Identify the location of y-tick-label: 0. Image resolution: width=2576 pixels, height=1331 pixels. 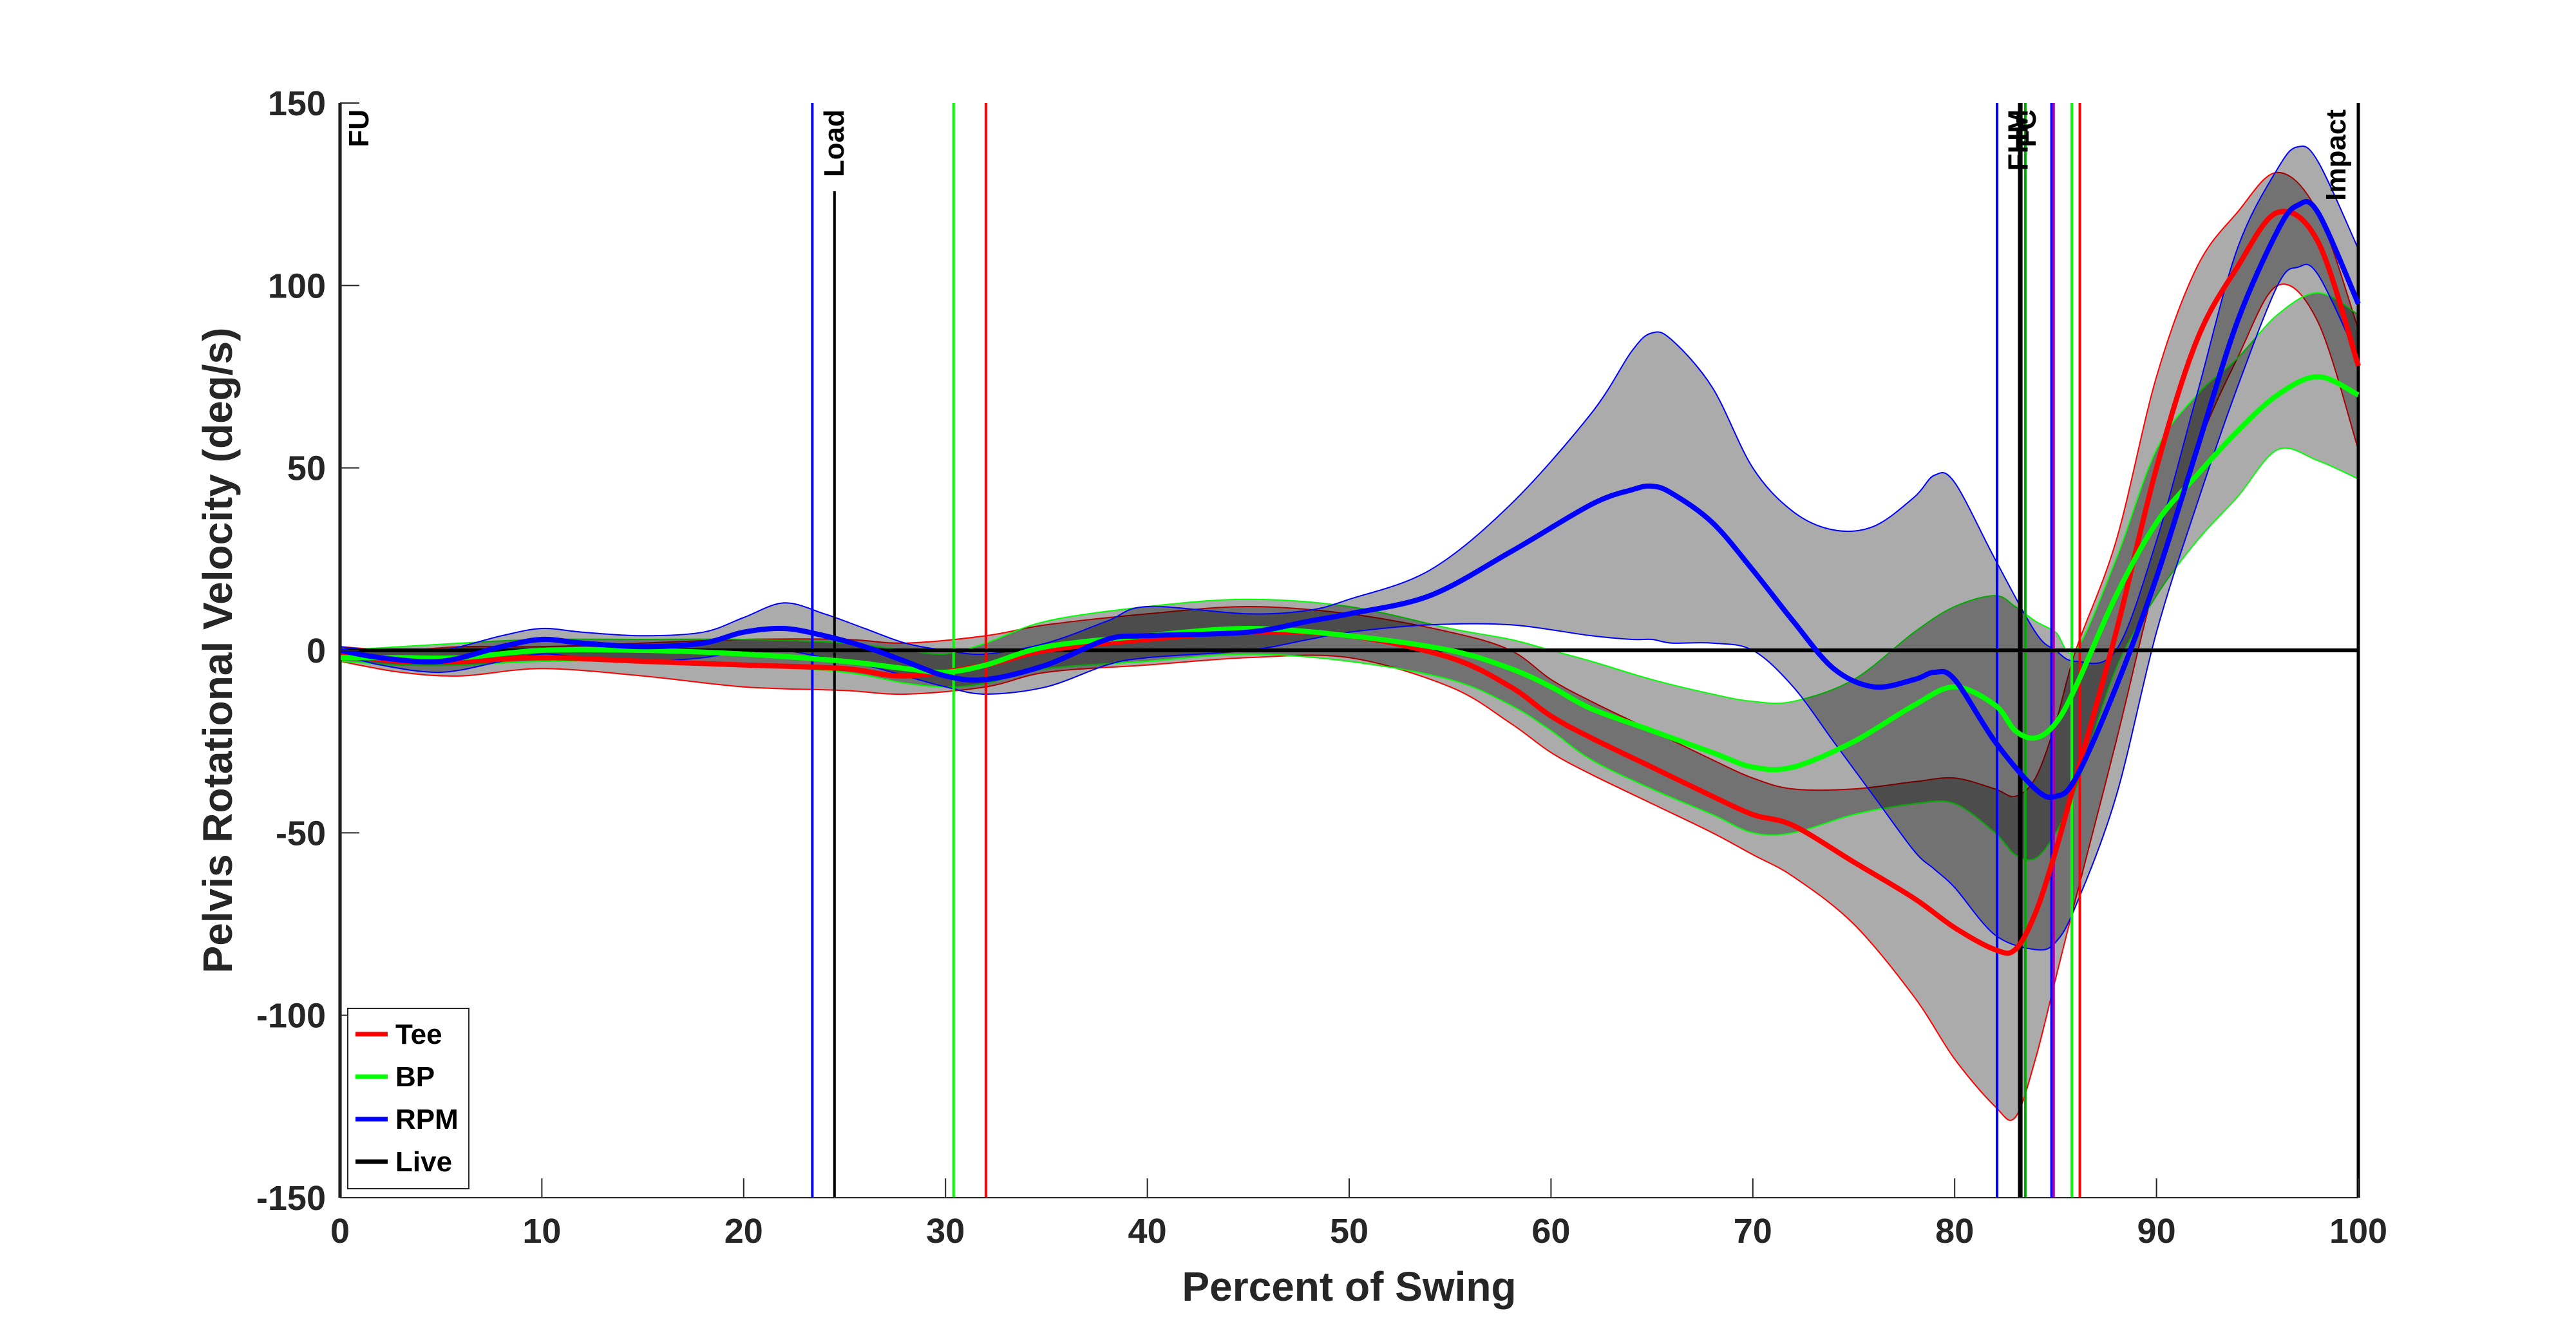
(317, 651).